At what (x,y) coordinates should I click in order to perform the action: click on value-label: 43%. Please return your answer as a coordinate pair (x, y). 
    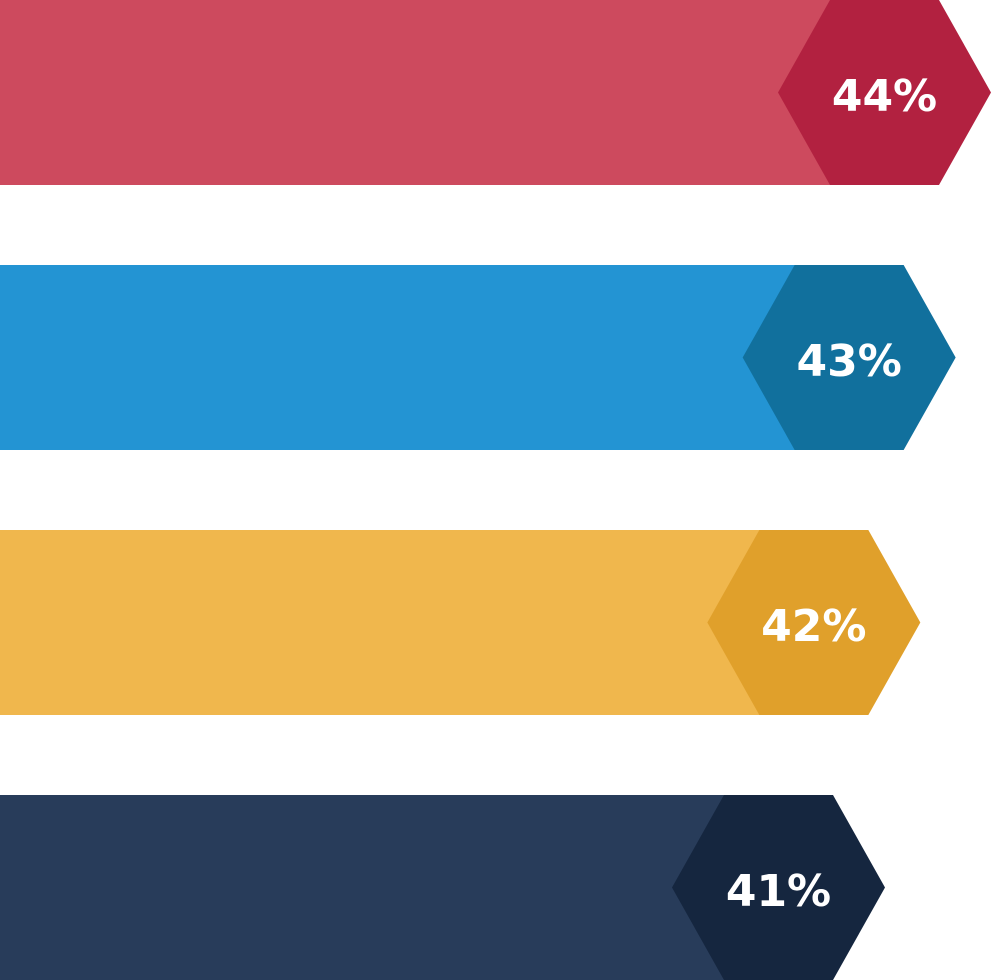
    Looking at the image, I should click on (849, 361).